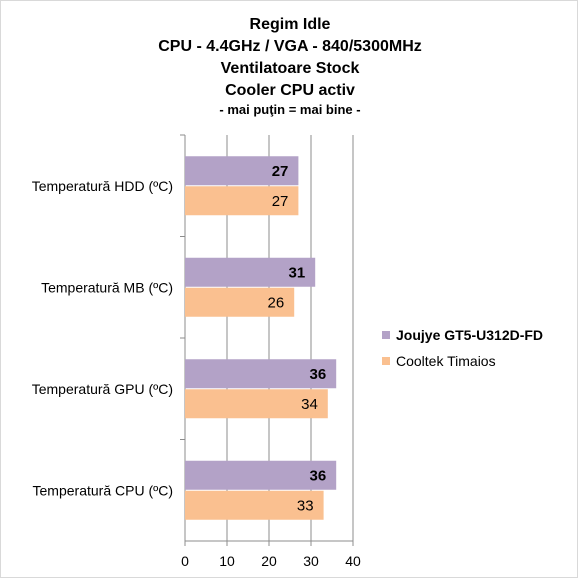 The width and height of the screenshot is (578, 579). I want to click on chart-title-line-4: Cooler CPU activ, so click(290, 90).